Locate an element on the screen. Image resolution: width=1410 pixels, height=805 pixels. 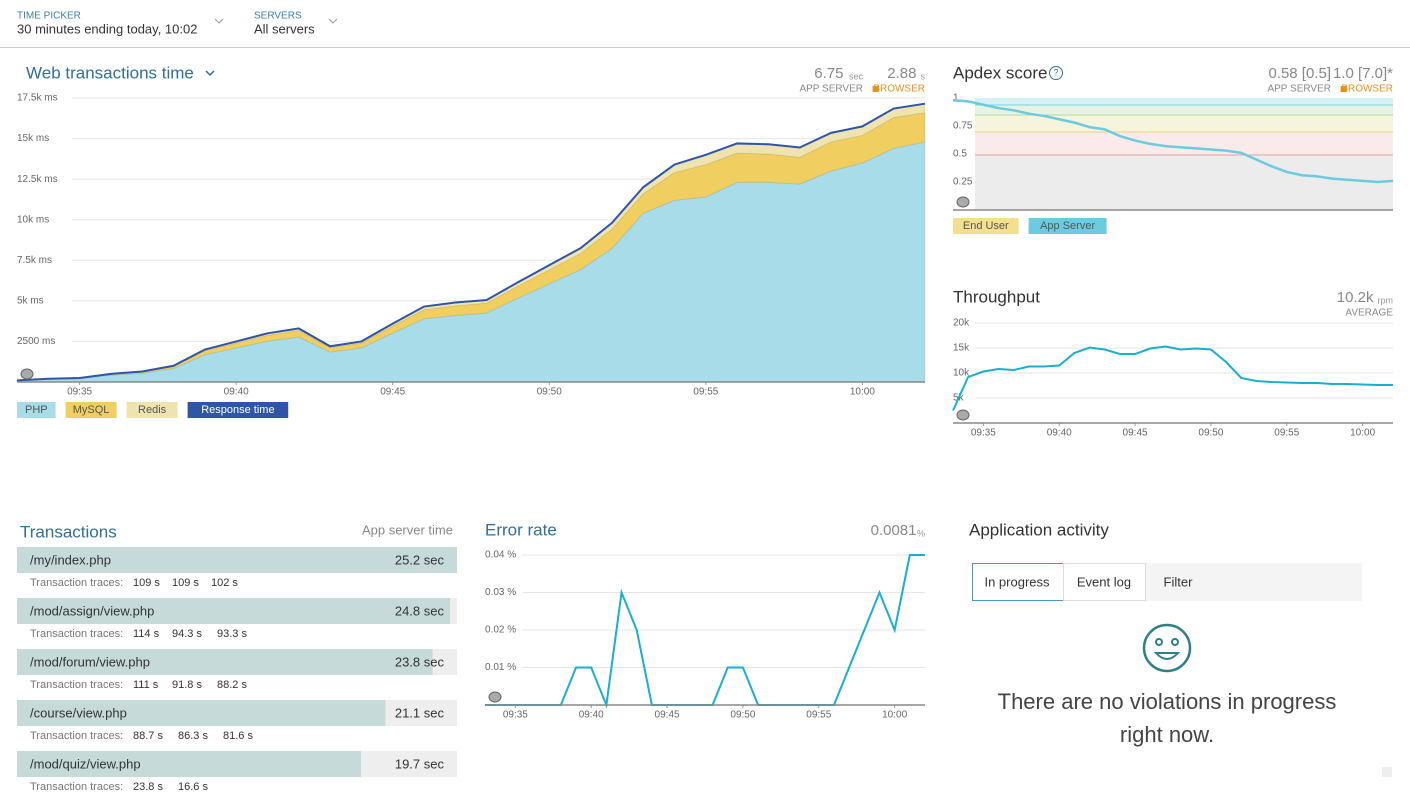
value-label: 19.7 sec is located at coordinates (420, 763).